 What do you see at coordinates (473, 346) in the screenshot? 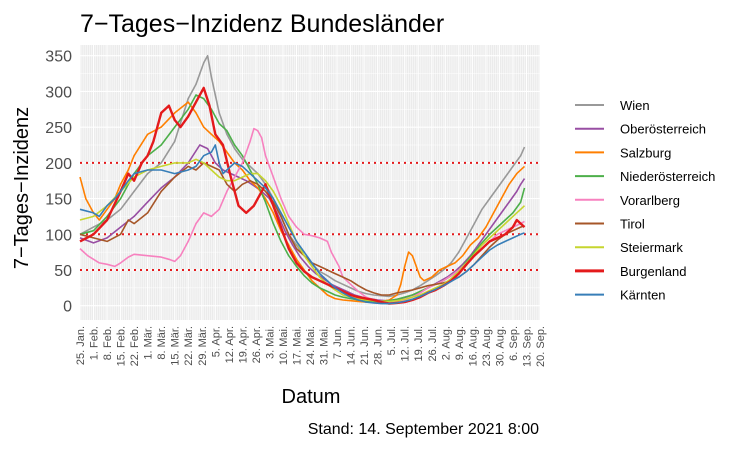
I see `x-tick-label: 16. Aug.` at bounding box center [473, 346].